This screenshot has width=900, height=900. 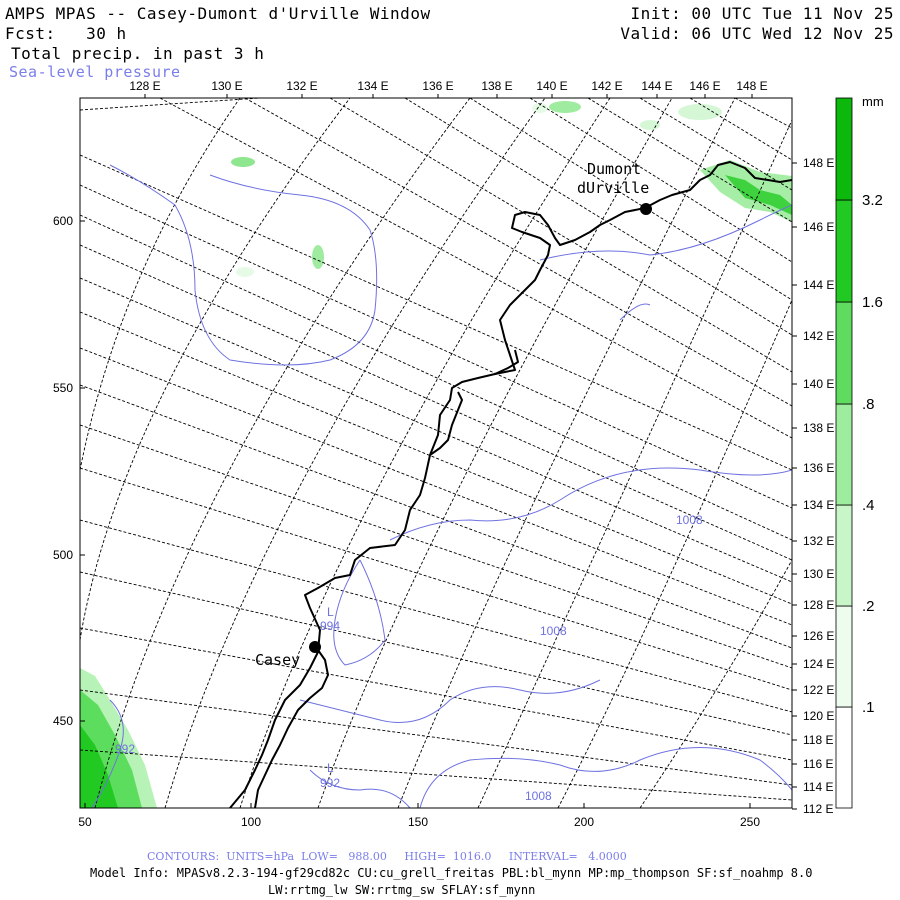 What do you see at coordinates (437, 86) in the screenshot?
I see `top-lon-label: 136 E` at bounding box center [437, 86].